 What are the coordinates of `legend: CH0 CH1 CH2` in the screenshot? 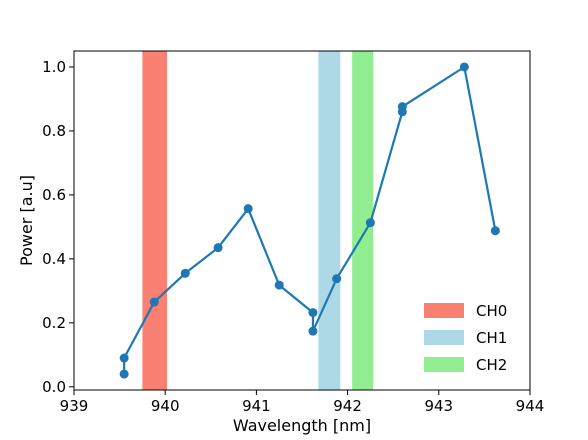 It's located at (465, 338).